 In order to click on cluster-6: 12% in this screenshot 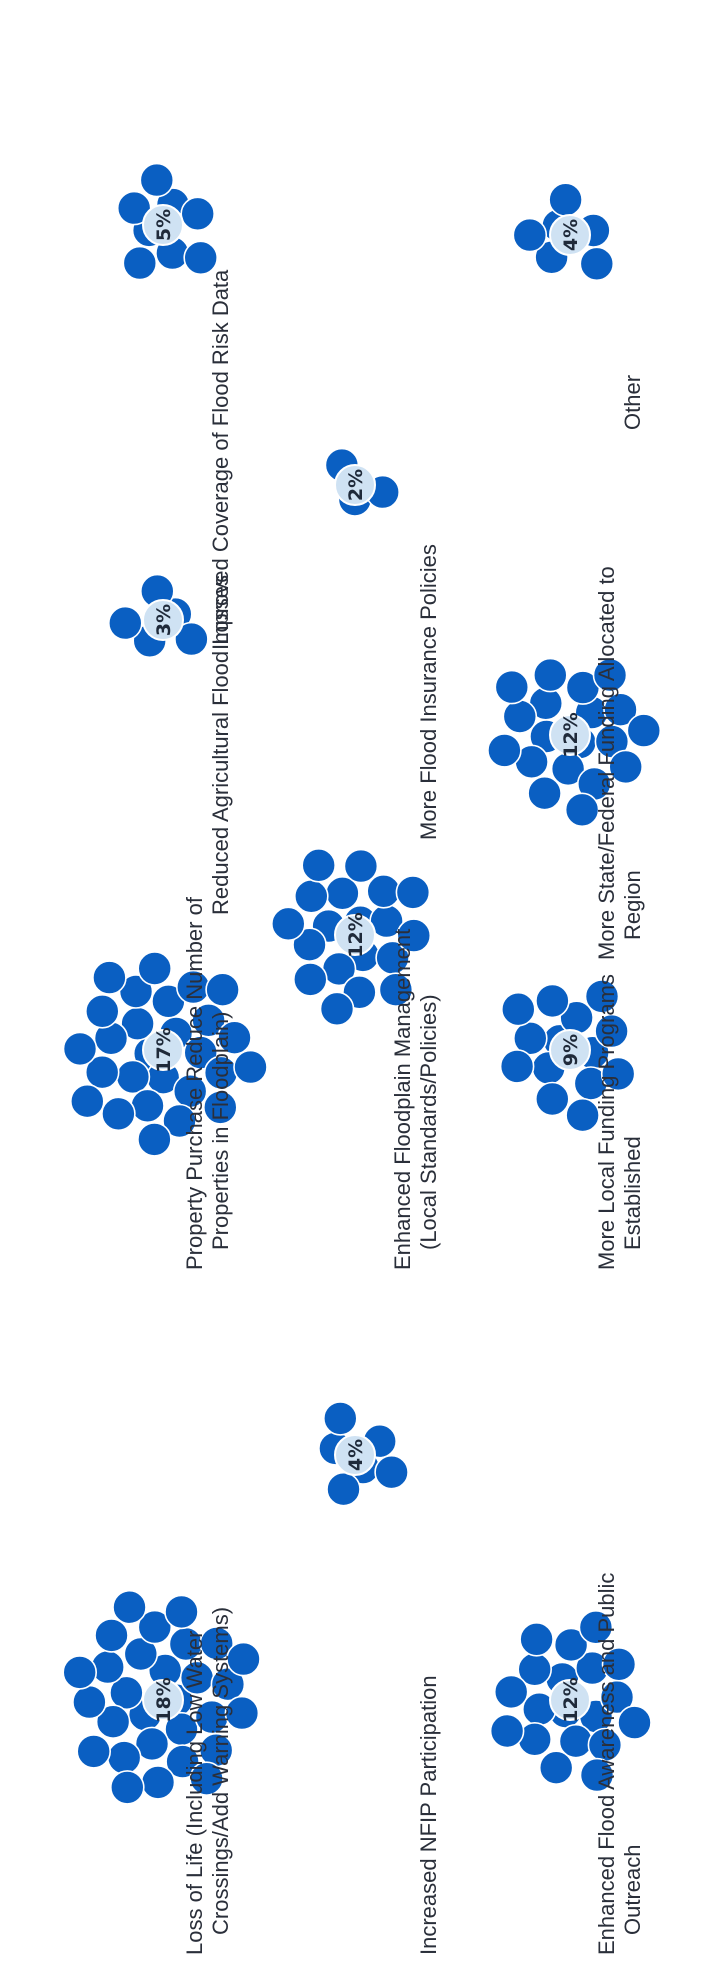, I will do `click(351, 937)`.